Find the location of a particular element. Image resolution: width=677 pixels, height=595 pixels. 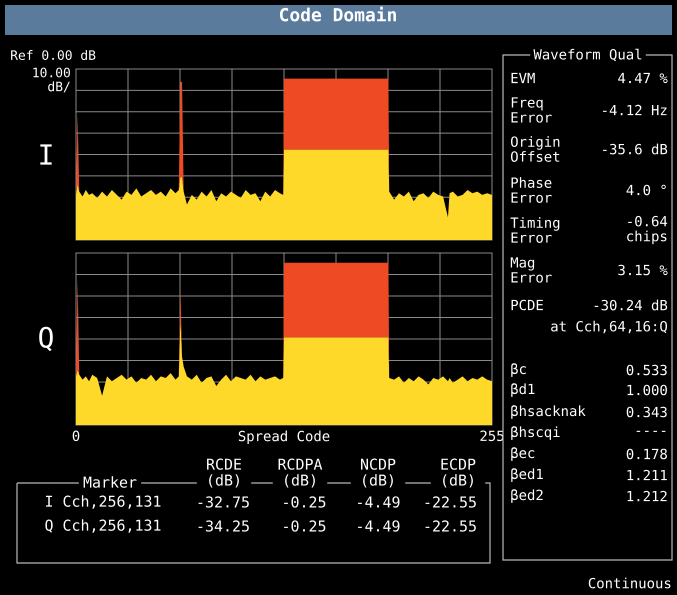

text: Mag Error is located at coordinates (531, 270).